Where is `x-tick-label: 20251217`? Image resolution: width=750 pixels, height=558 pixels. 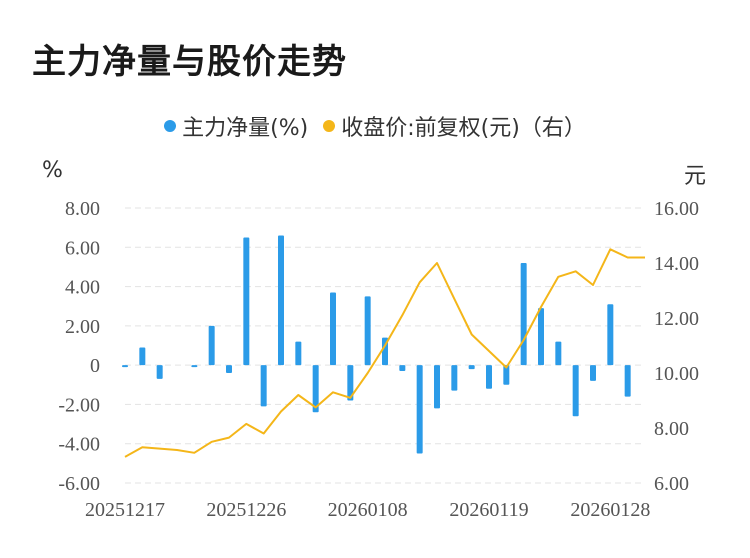 x-tick-label: 20251217 is located at coordinates (125, 510).